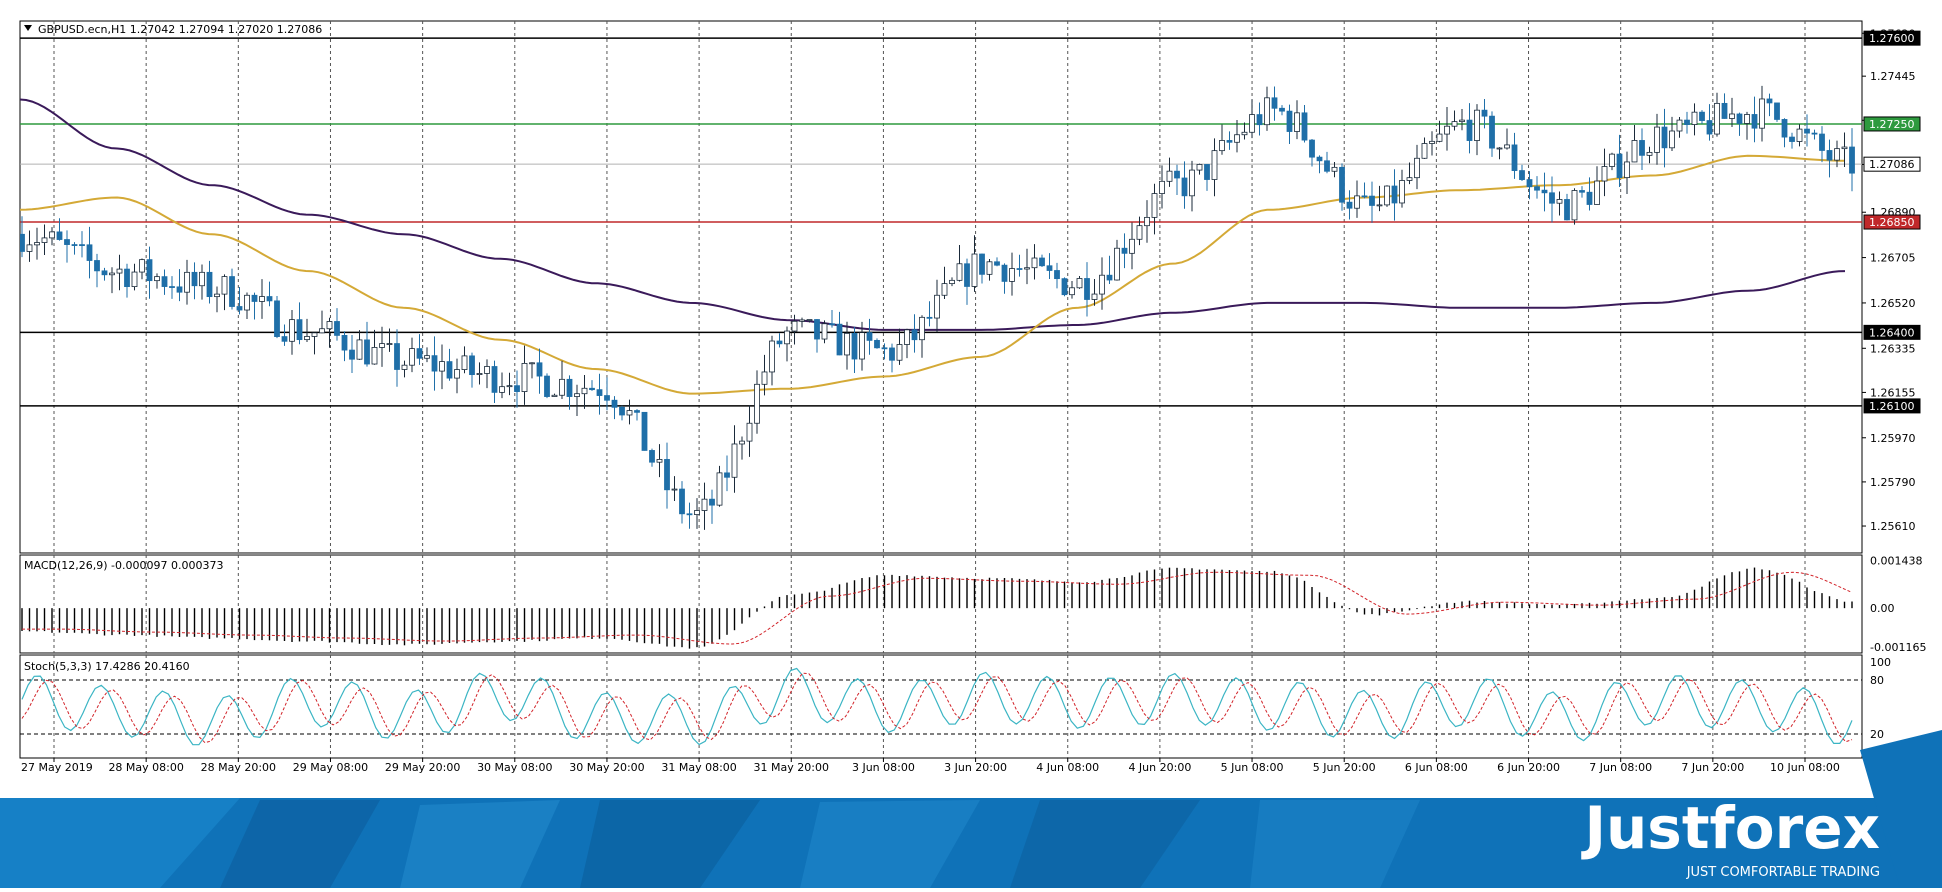 The width and height of the screenshot is (1942, 892). What do you see at coordinates (1893, 526) in the screenshot?
I see `price-tick-label: 1.25610` at bounding box center [1893, 526].